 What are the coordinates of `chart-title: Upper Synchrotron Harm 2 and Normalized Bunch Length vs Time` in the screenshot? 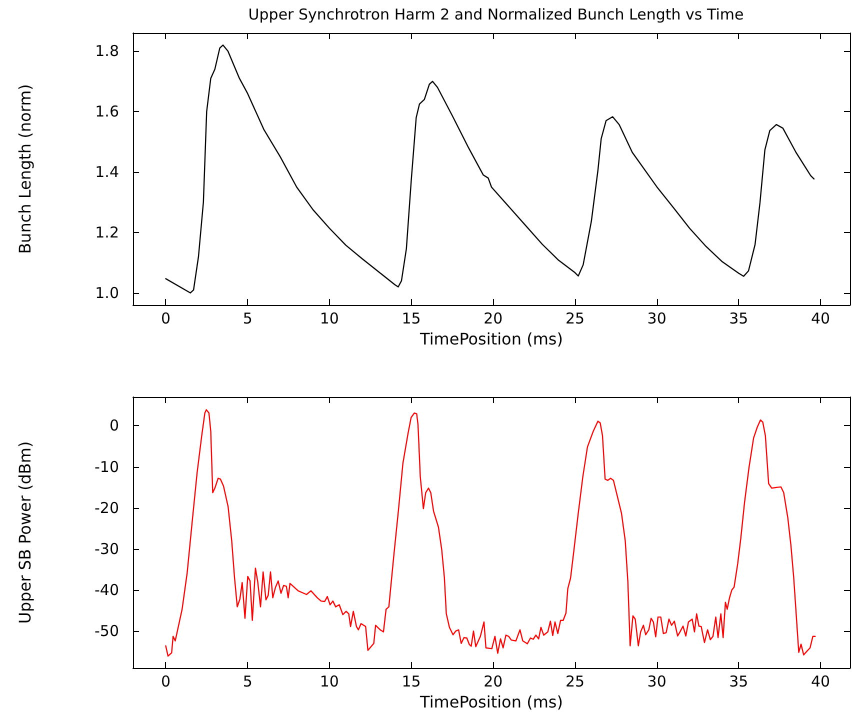 It's located at (496, 15).